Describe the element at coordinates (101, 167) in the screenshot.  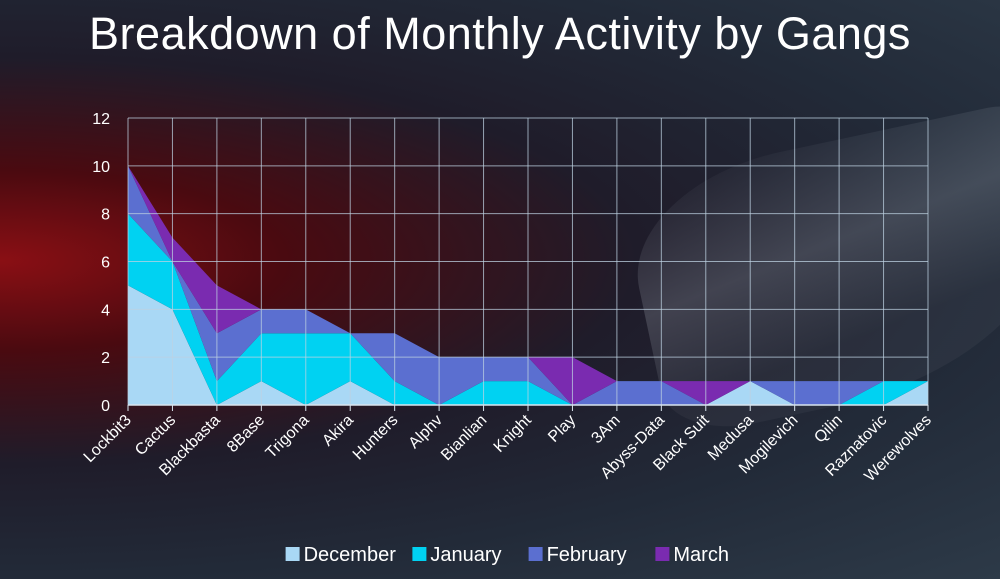
I see `y-tick-label: 10` at that location.